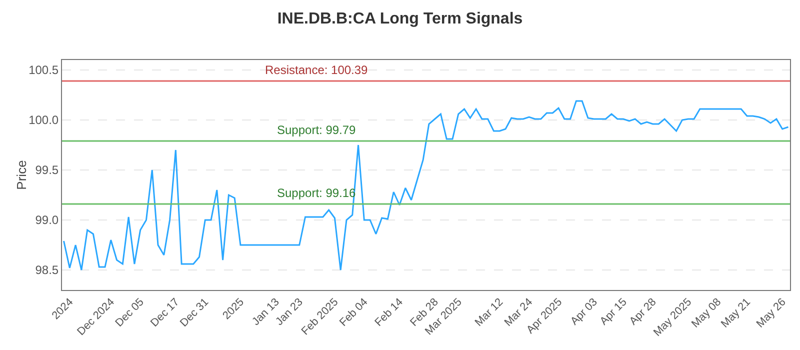 This screenshot has height=350, width=800. Describe the element at coordinates (389, 312) in the screenshot. I see `x-tick-label: Feb 14` at that location.